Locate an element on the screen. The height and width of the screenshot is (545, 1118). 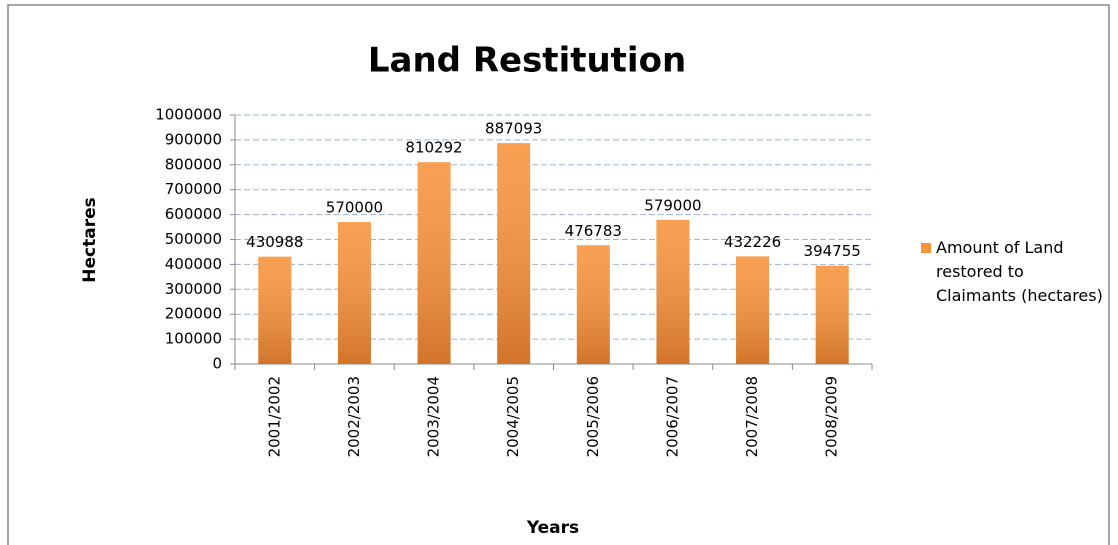
y-tick-label: 500000 is located at coordinates (193, 239).